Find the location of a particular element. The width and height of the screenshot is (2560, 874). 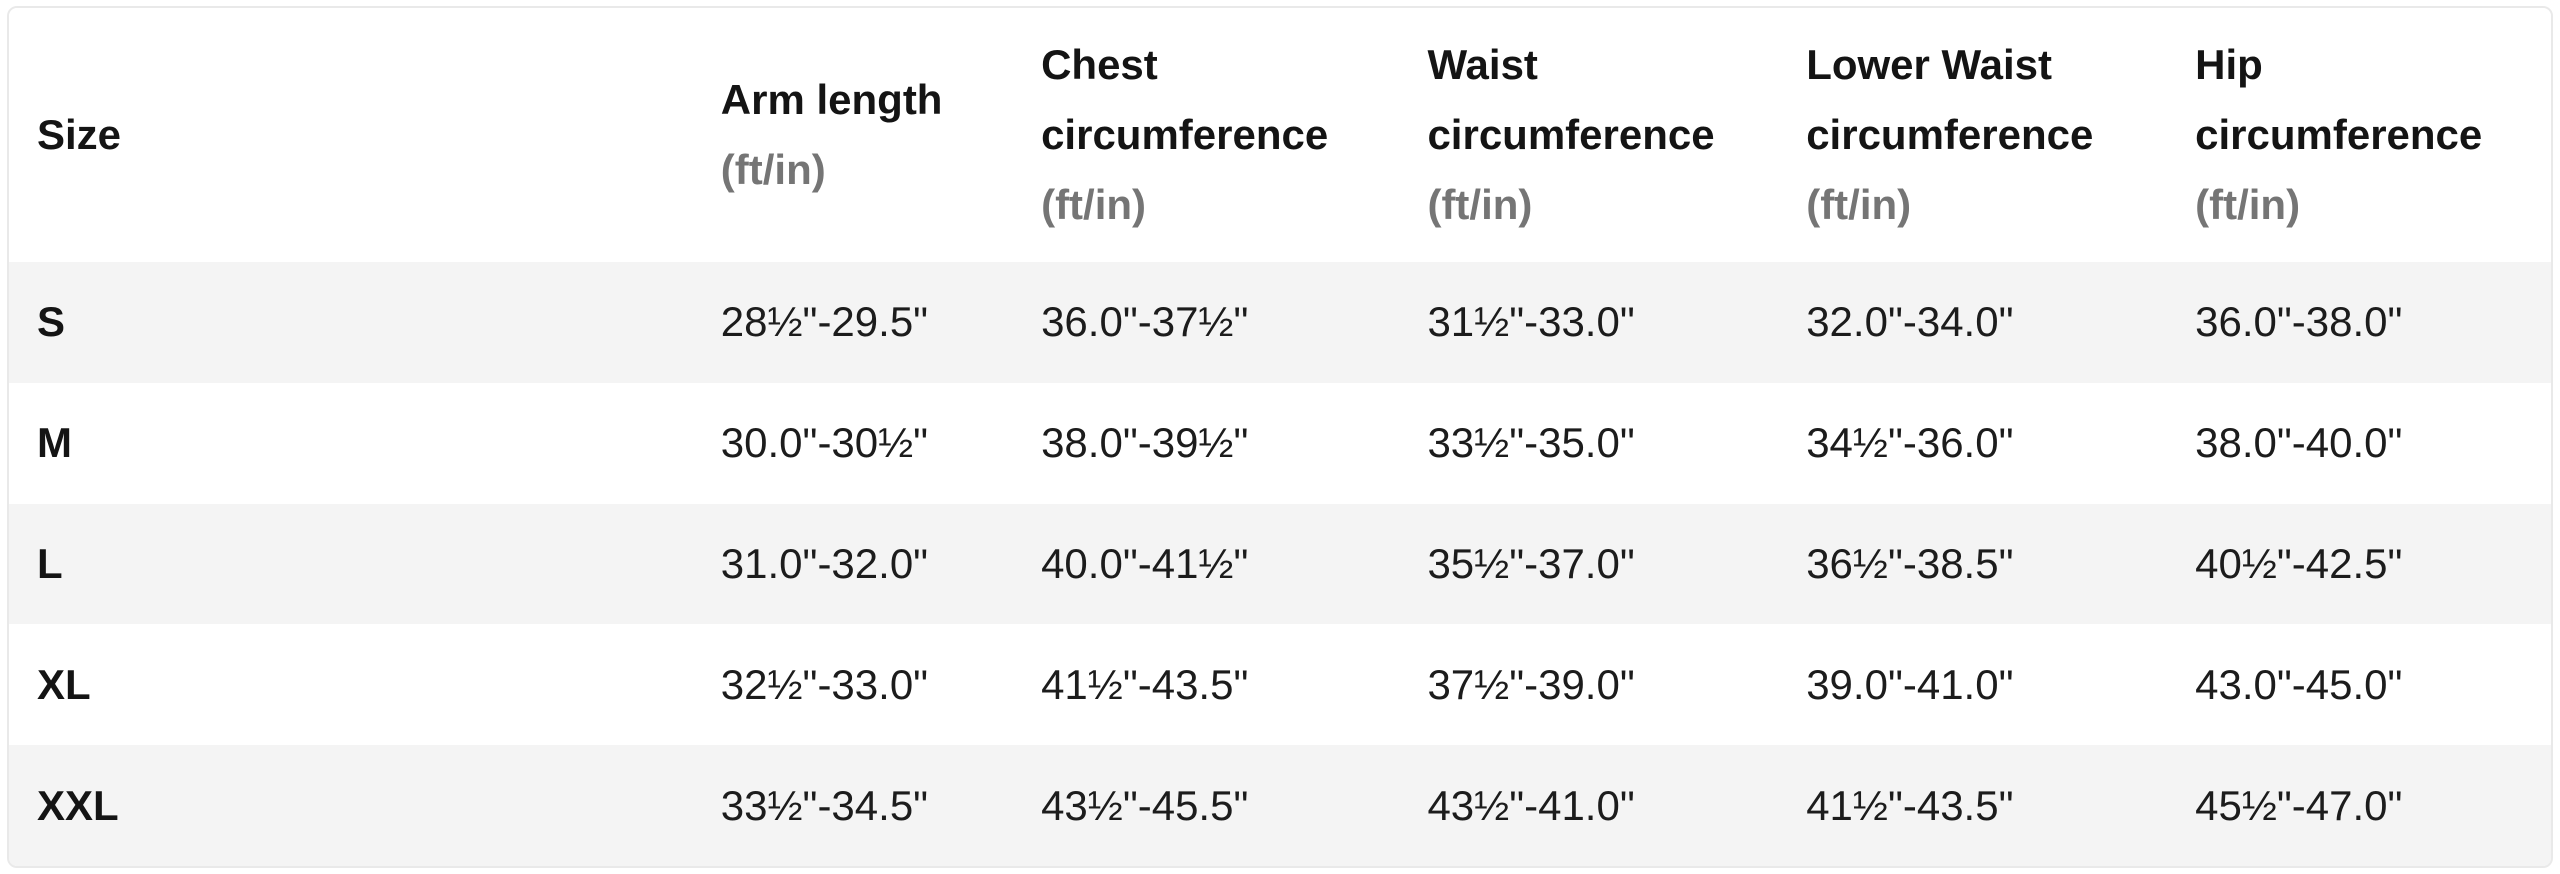

cell-arm-length: 33½"-34.5" is located at coordinates (824, 805).